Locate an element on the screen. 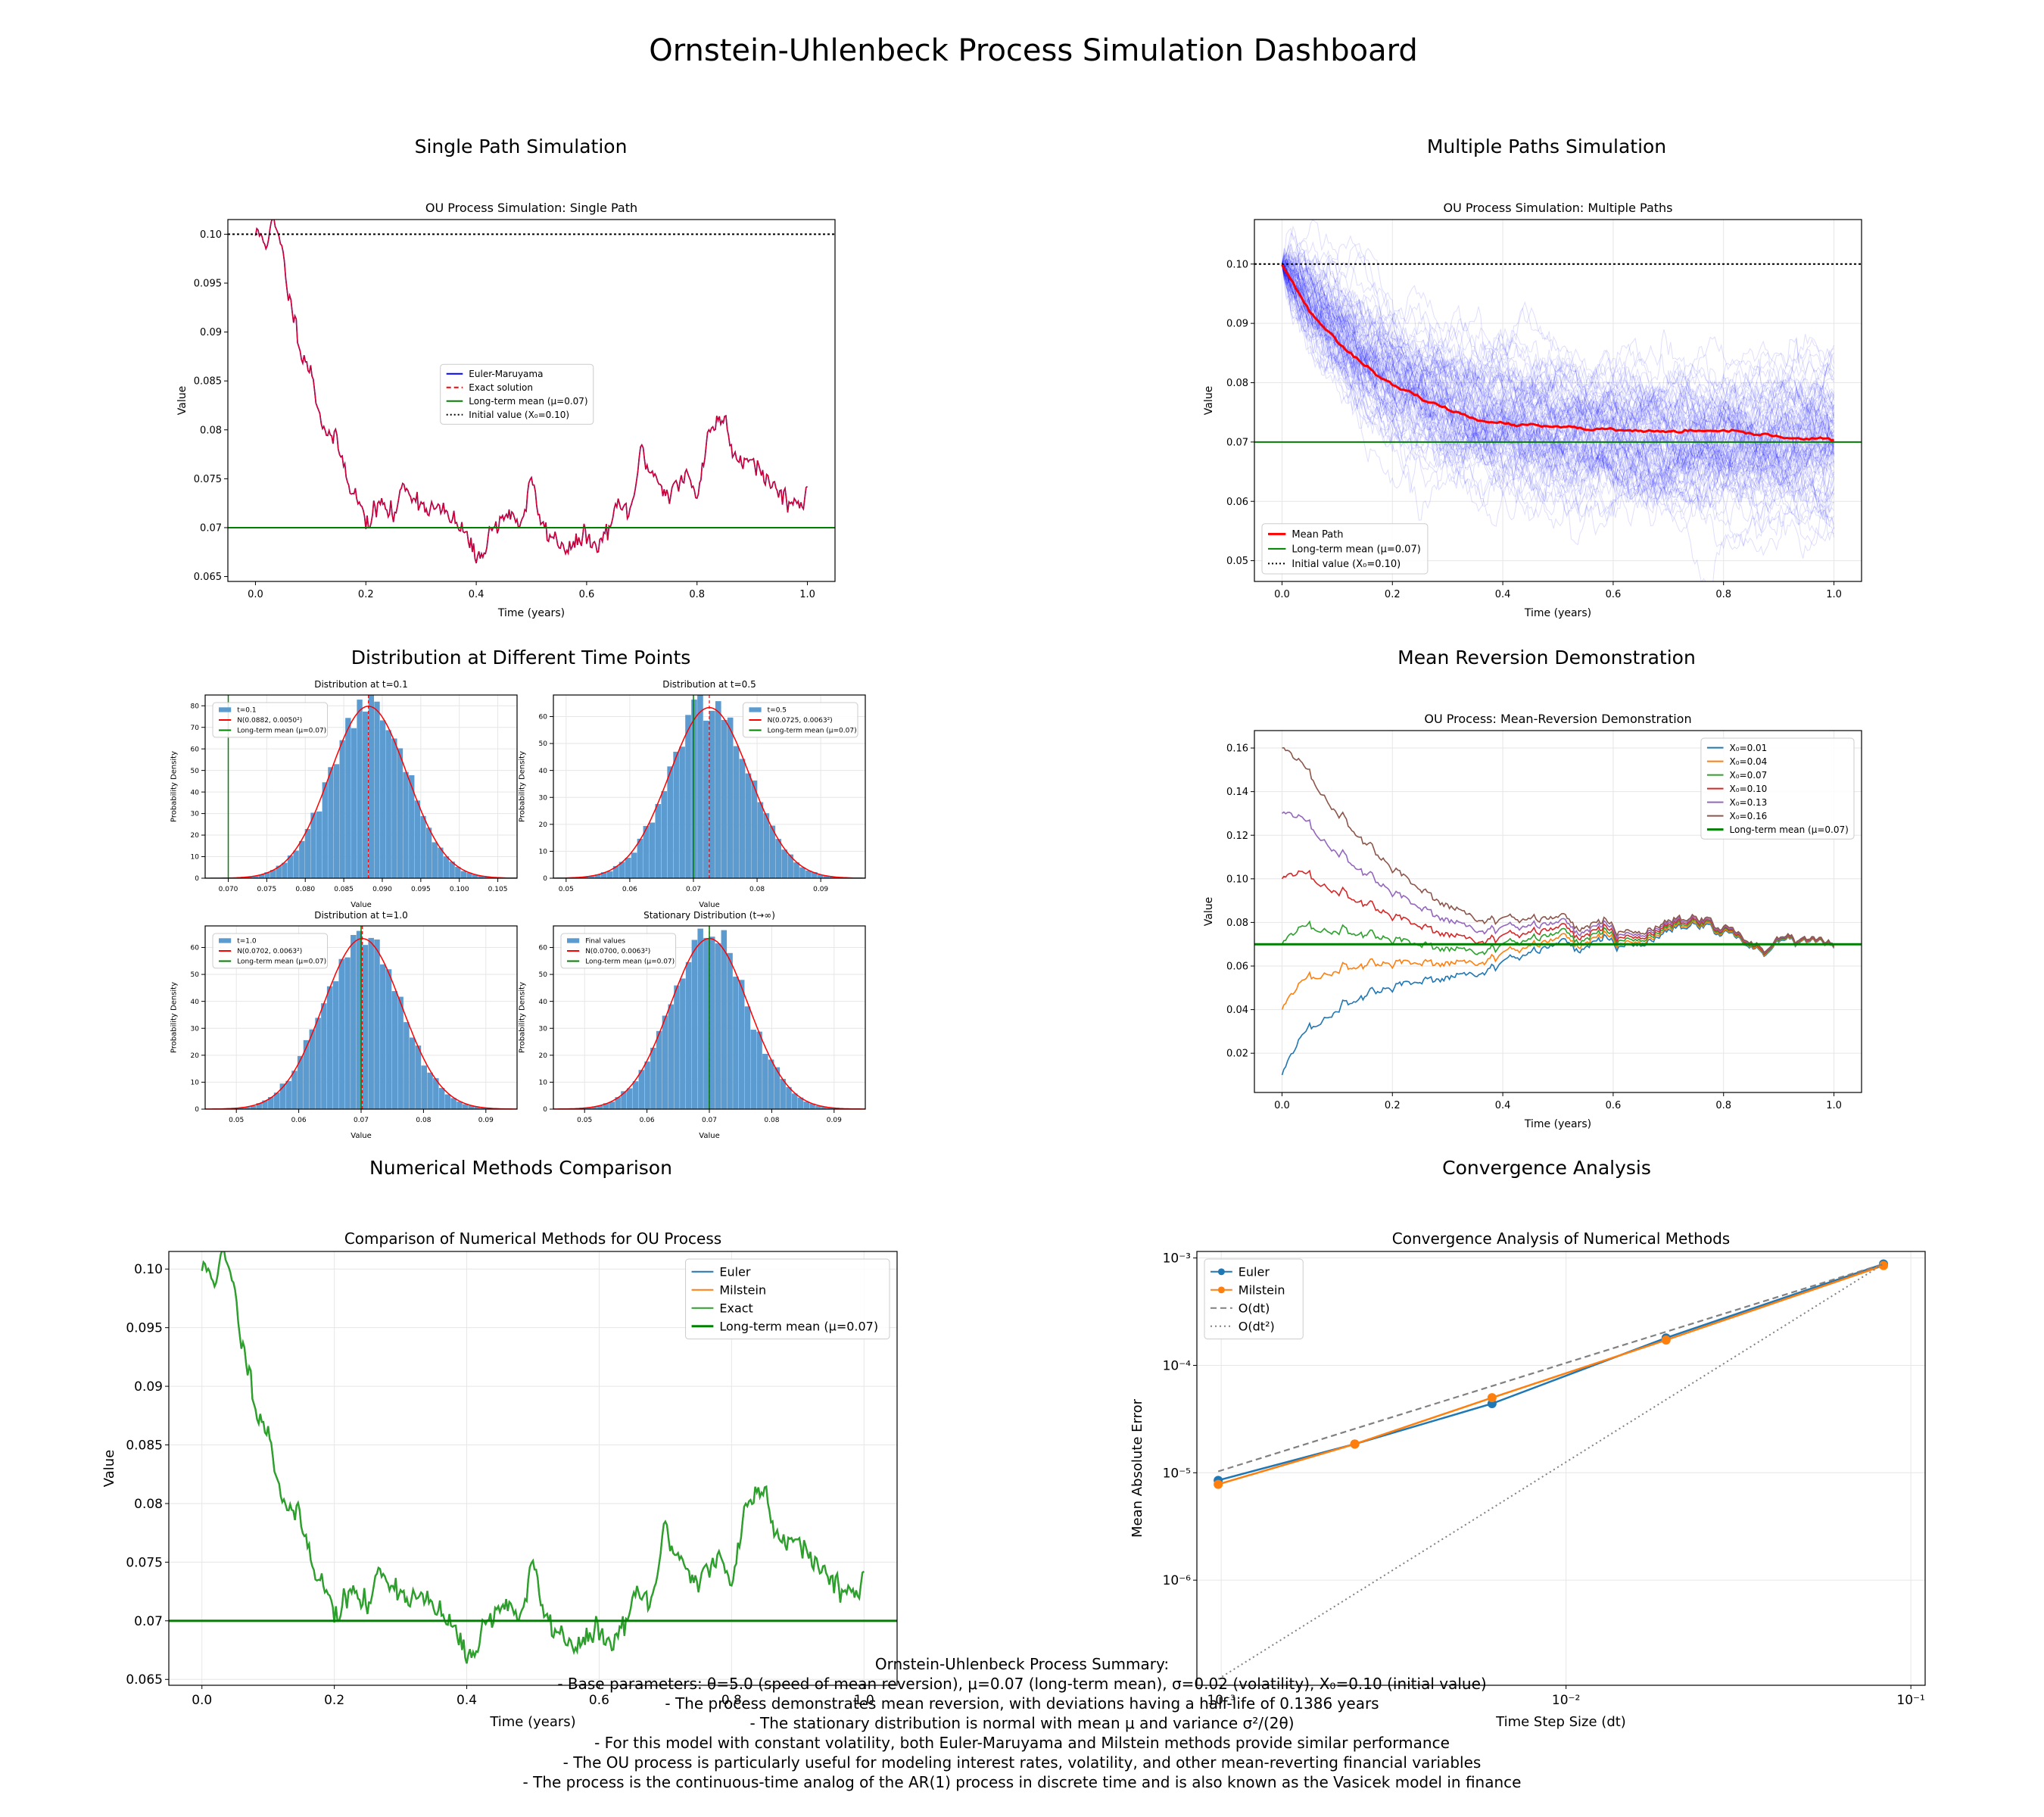 Image resolution: width=2044 pixels, height=1817 pixels. panel-title-dist: Distribution at Different Time Points is located at coordinates (521, 658).